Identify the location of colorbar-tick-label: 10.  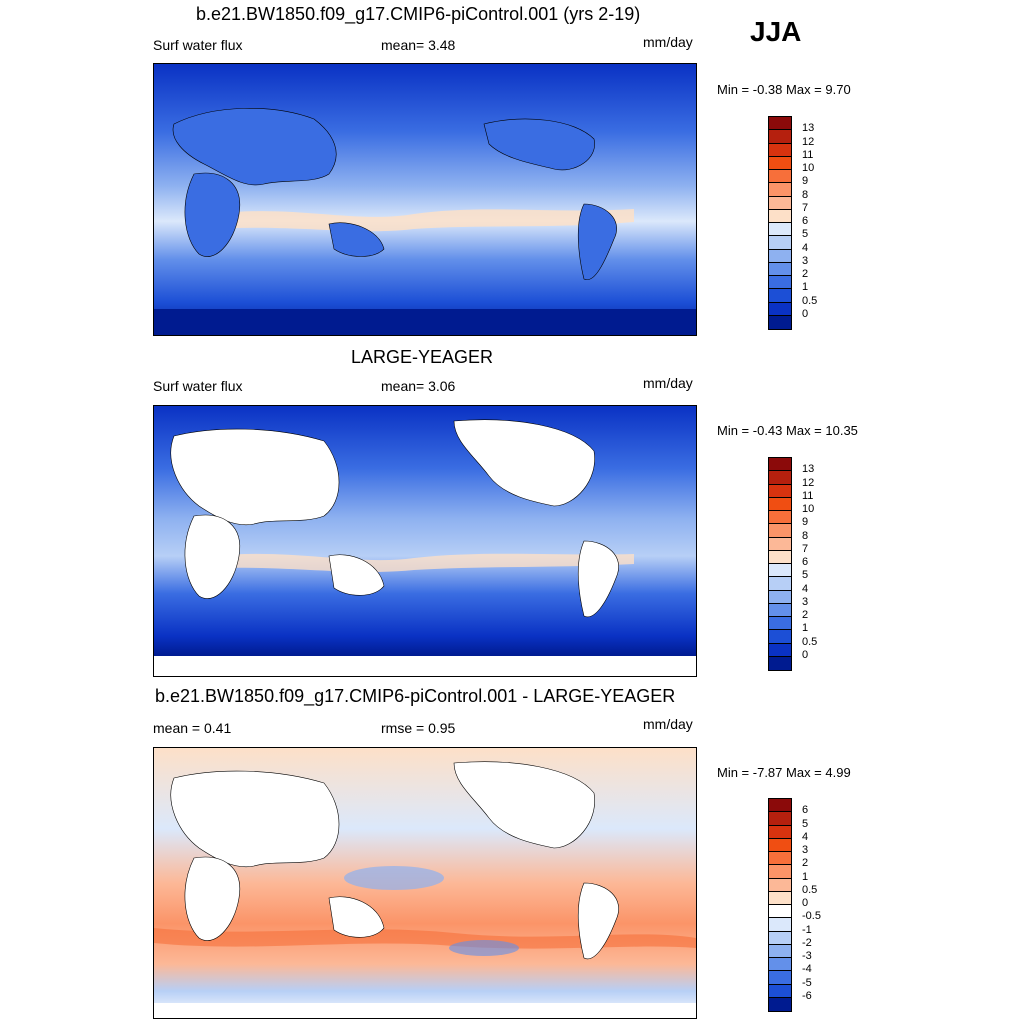
(808, 509).